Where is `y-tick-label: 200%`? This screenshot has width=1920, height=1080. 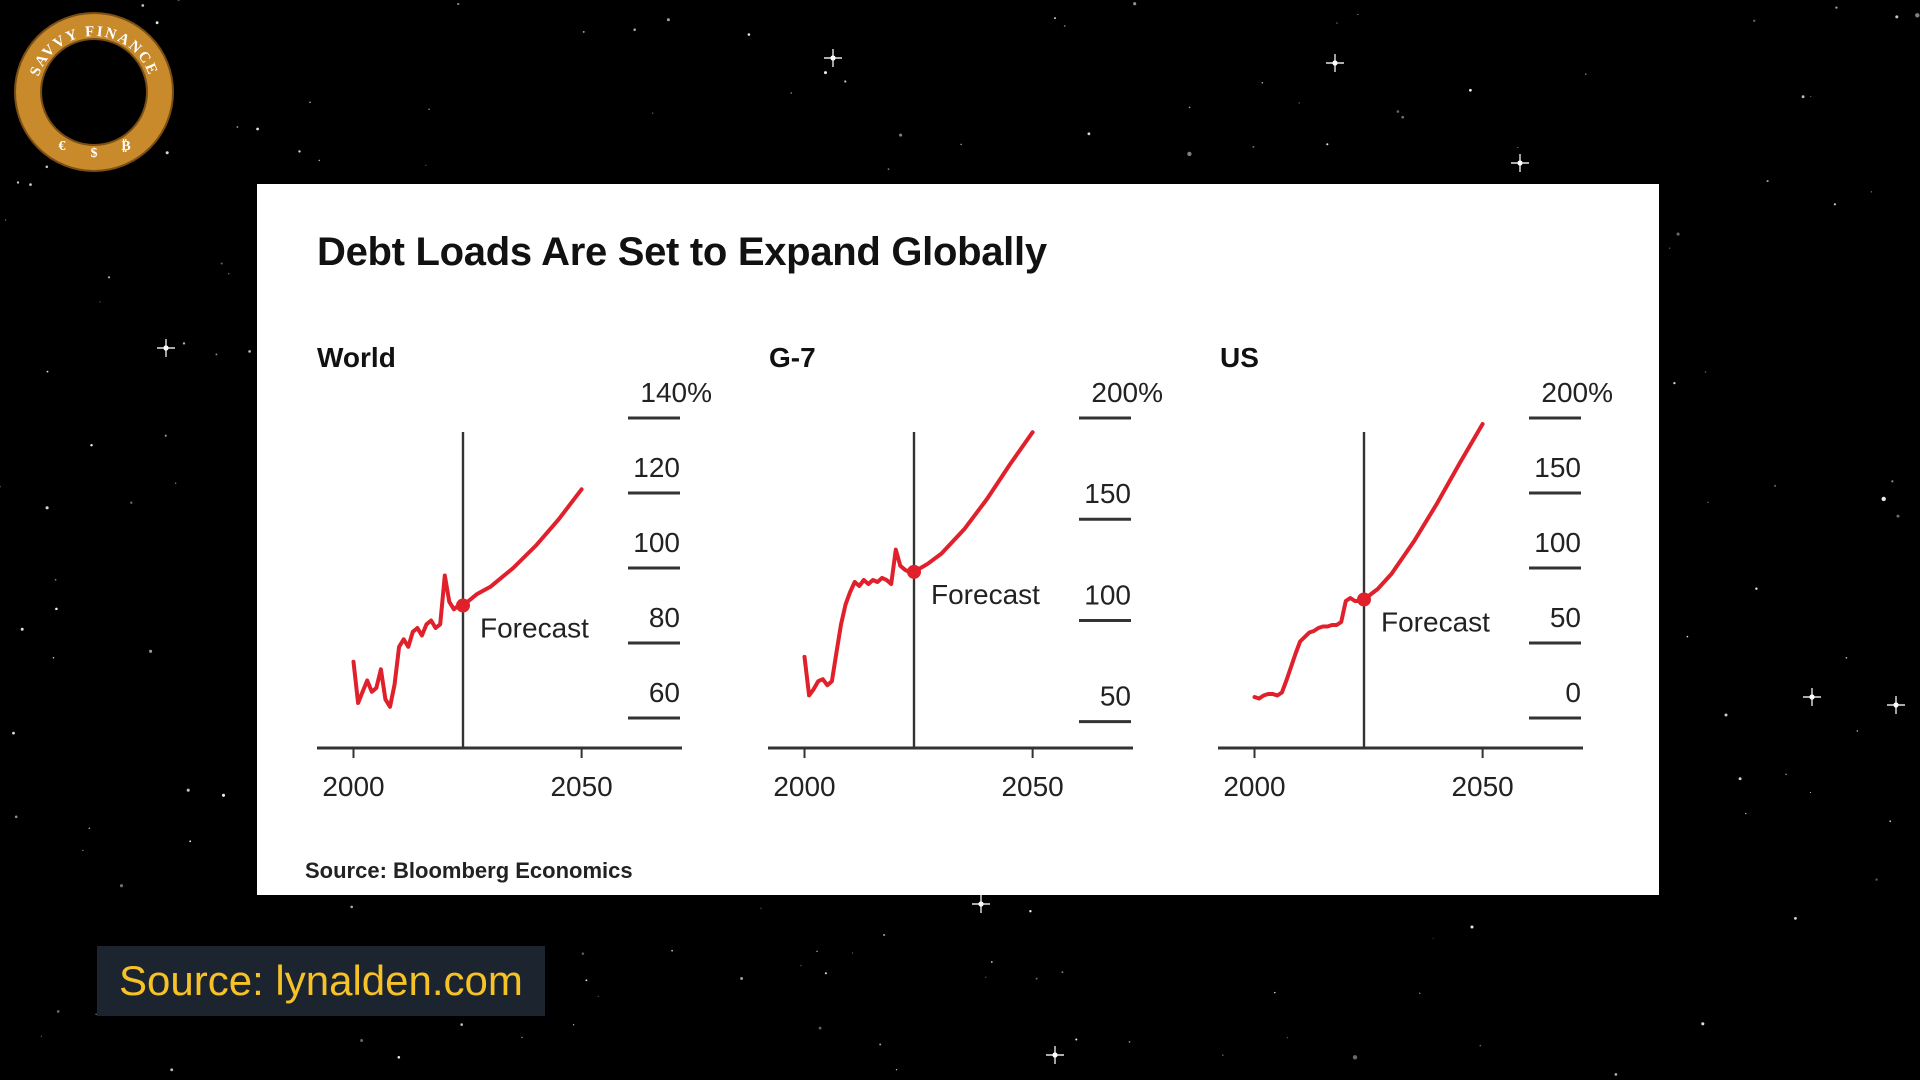
y-tick-label: 200% is located at coordinates (1577, 392).